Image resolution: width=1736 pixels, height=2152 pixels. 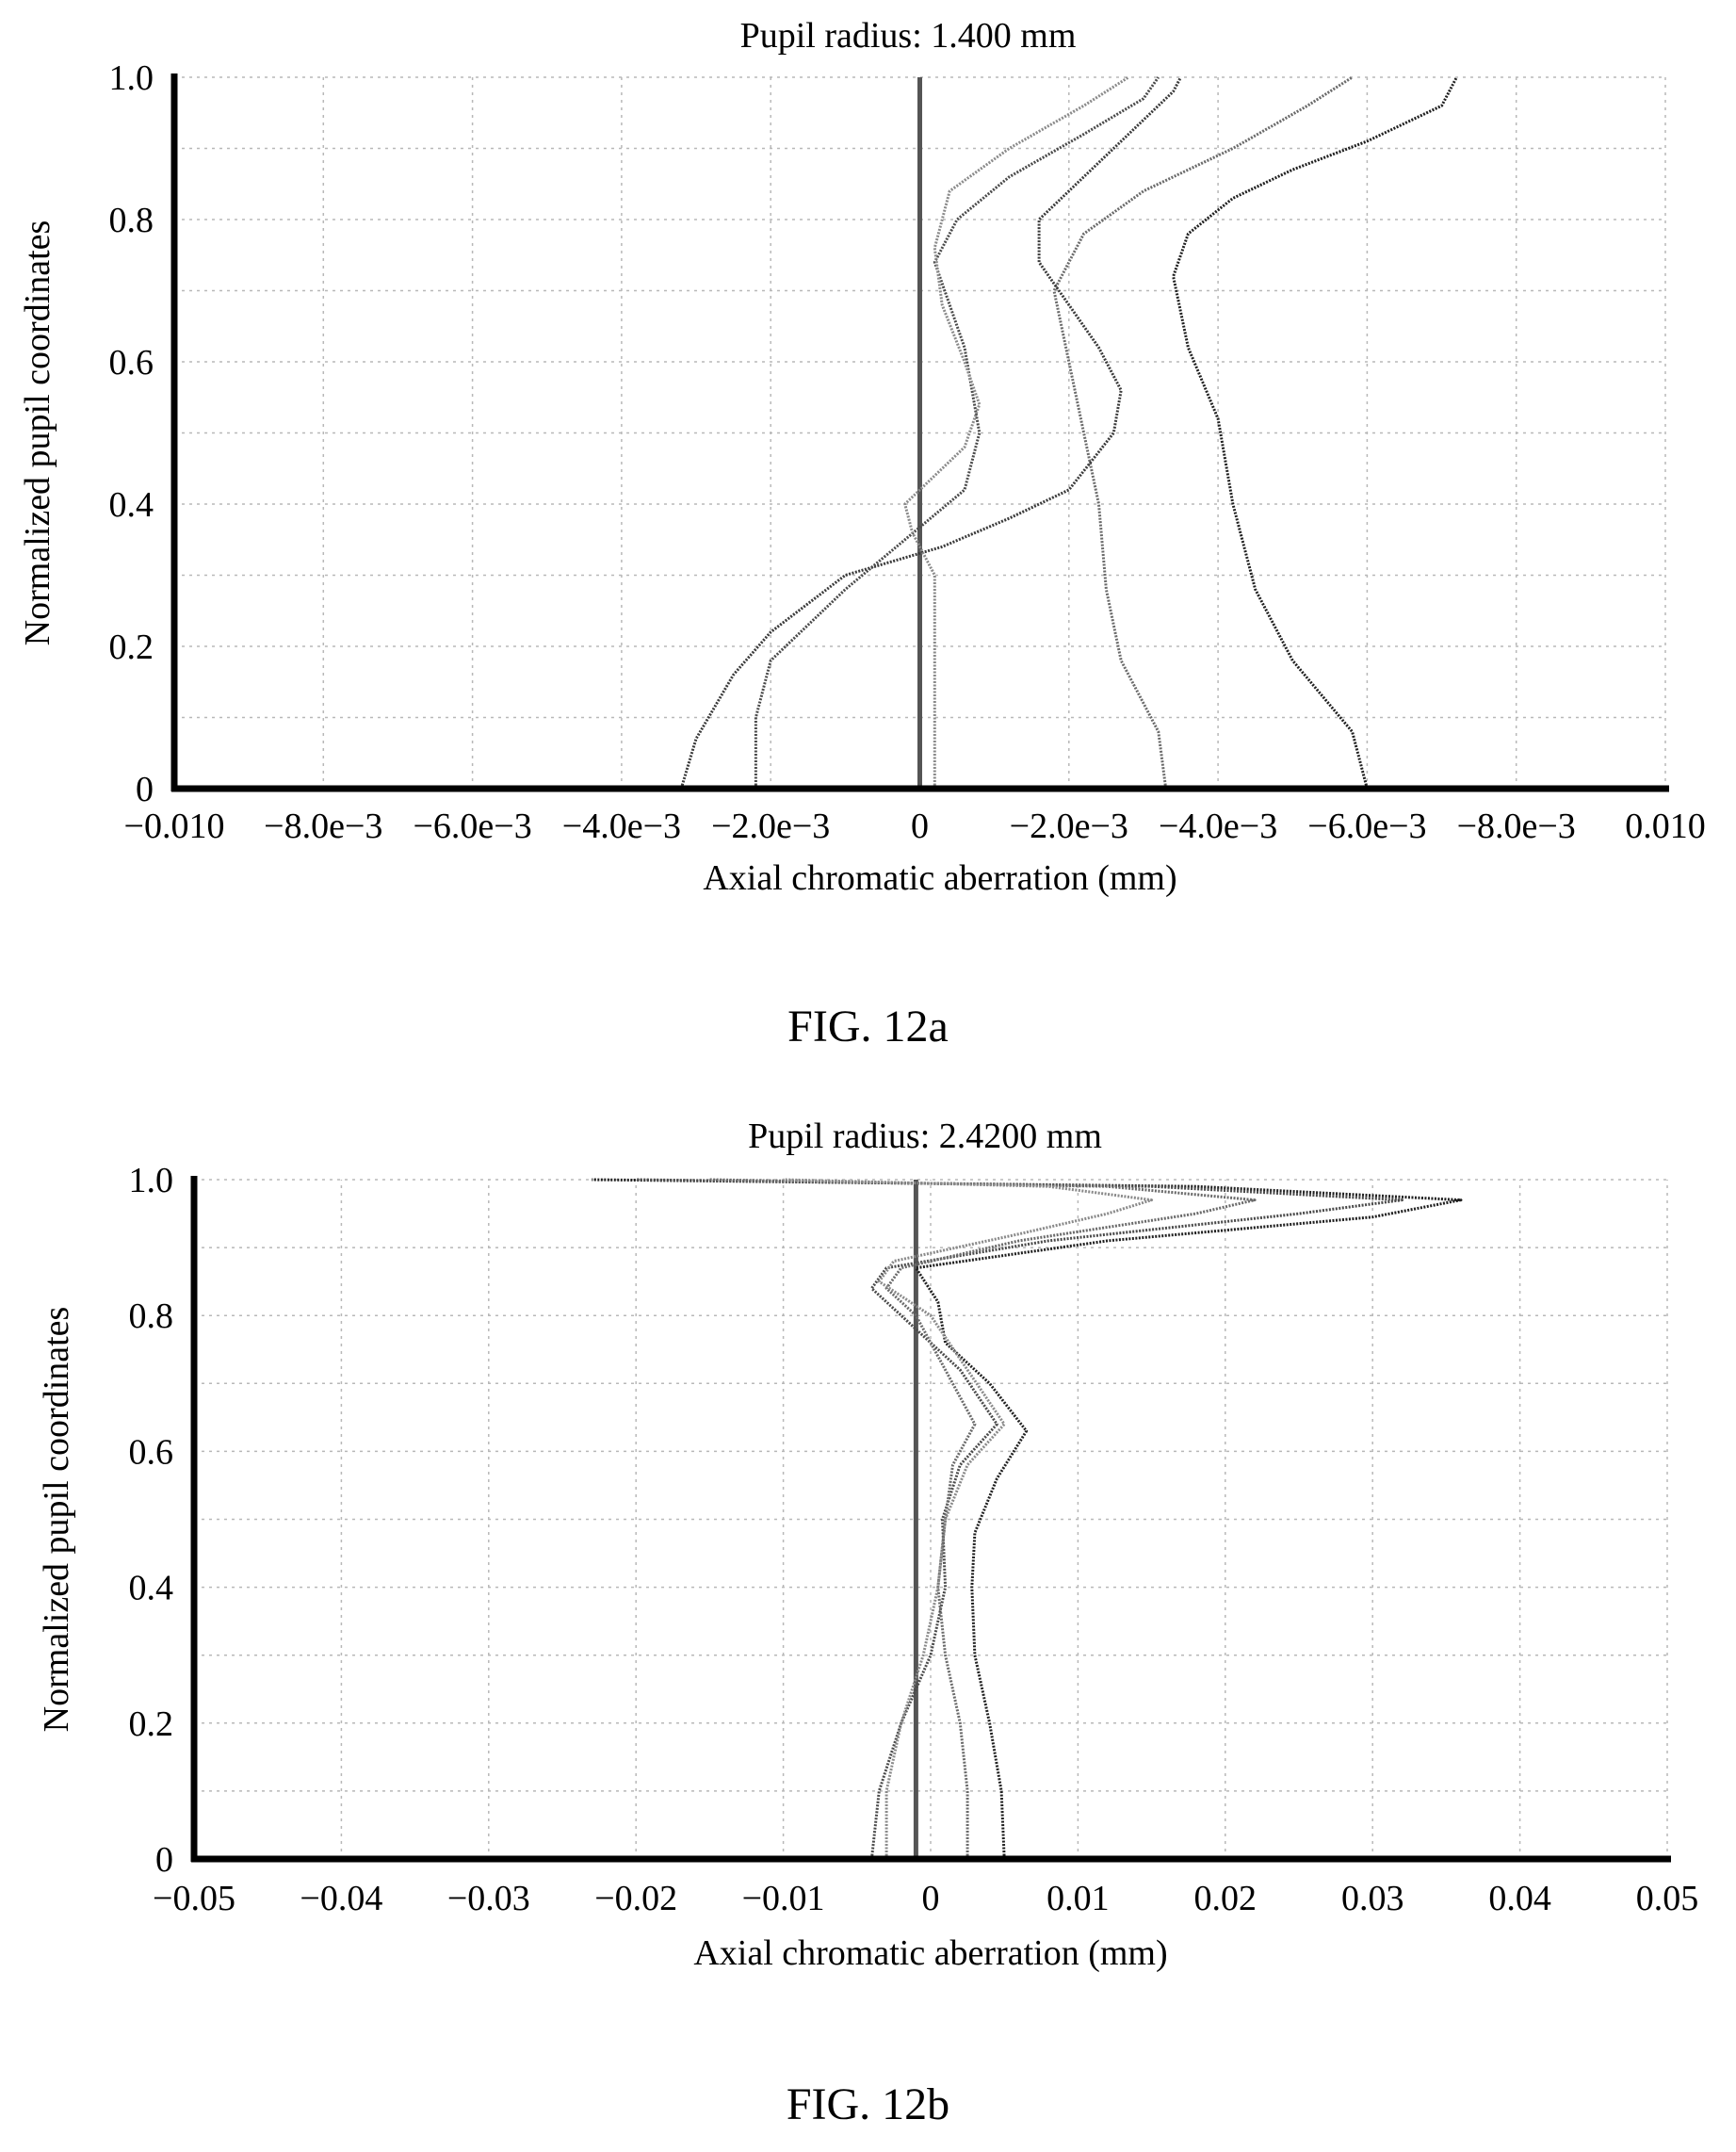 What do you see at coordinates (1519, 1898) in the screenshot?
I see `x-tick-label: 0.04` at bounding box center [1519, 1898].